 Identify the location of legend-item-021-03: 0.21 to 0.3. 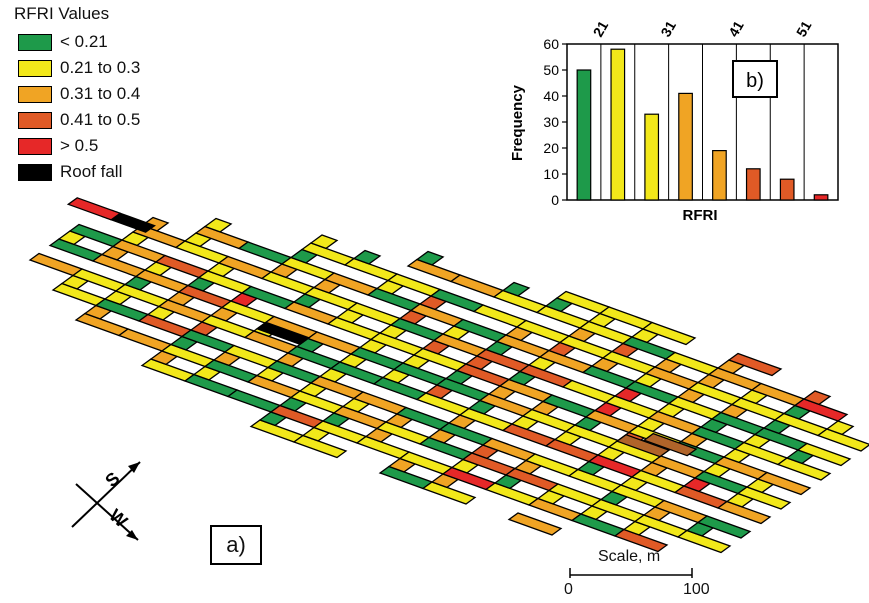
(74, 68).